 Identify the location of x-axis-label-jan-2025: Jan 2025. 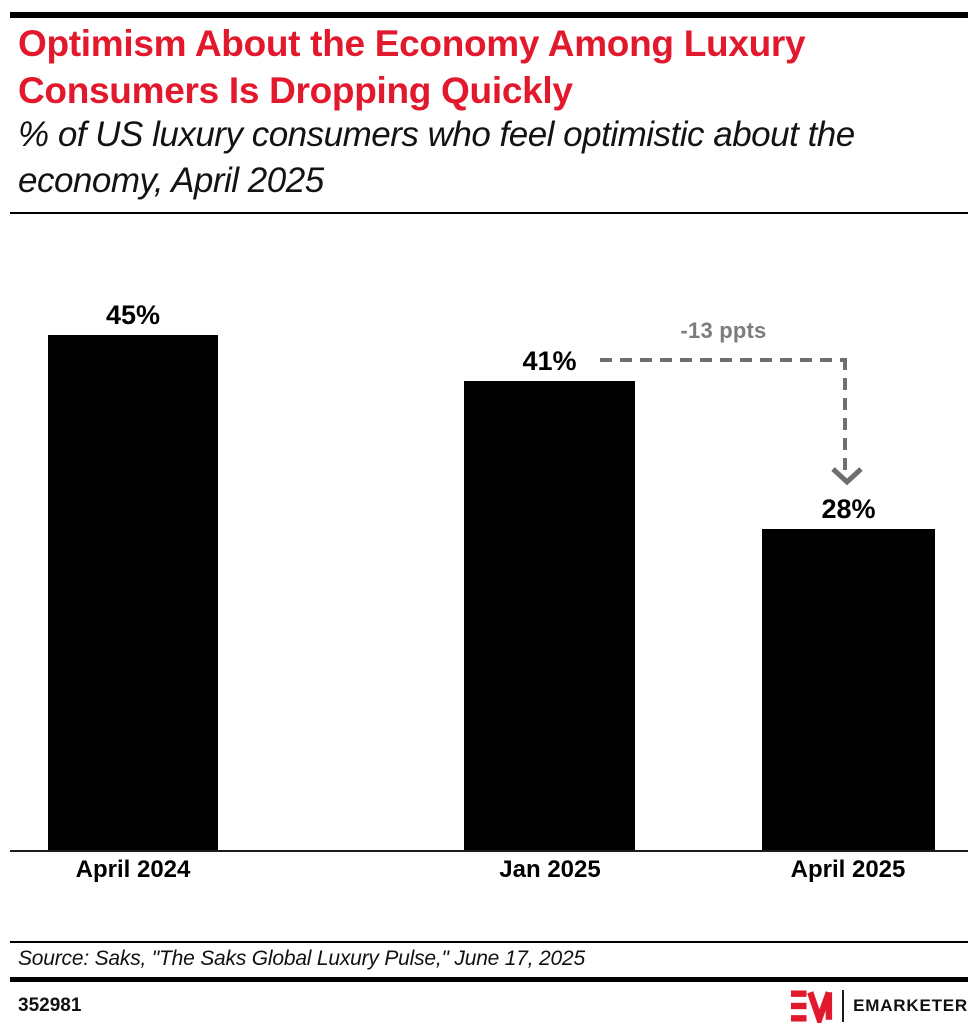
(550, 869).